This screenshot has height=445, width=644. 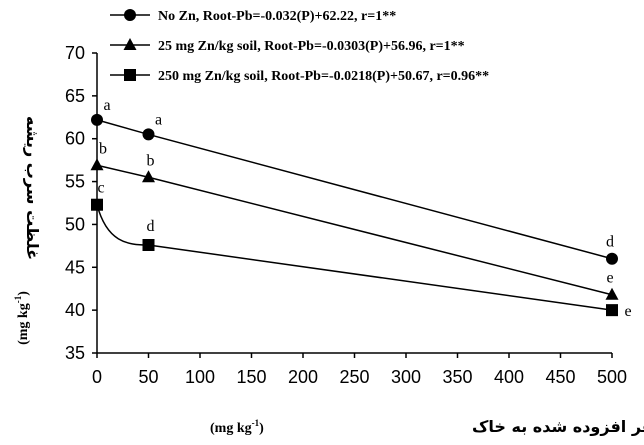 What do you see at coordinates (303, 377) in the screenshot?
I see `x-tick-label: 200` at bounding box center [303, 377].